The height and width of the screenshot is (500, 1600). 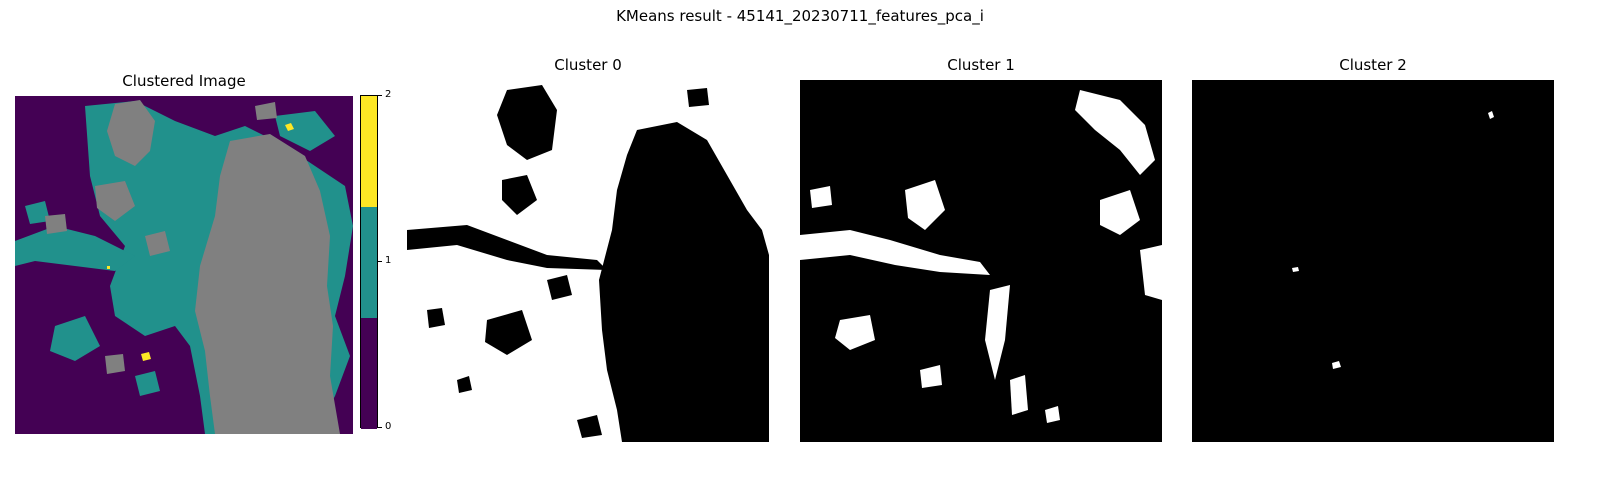 What do you see at coordinates (388, 426) in the screenshot?
I see `colorbar-ticklabel-0: 0` at bounding box center [388, 426].